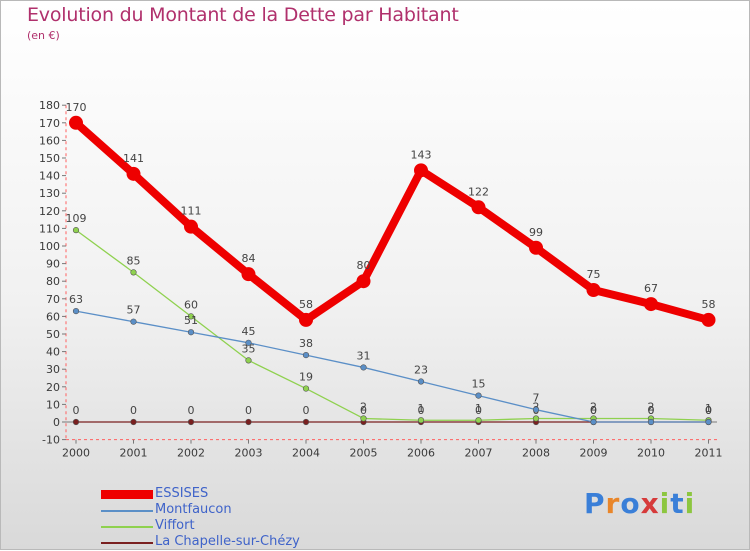  Describe the element at coordinates (594, 274) in the screenshot. I see `data-label: 75` at that location.